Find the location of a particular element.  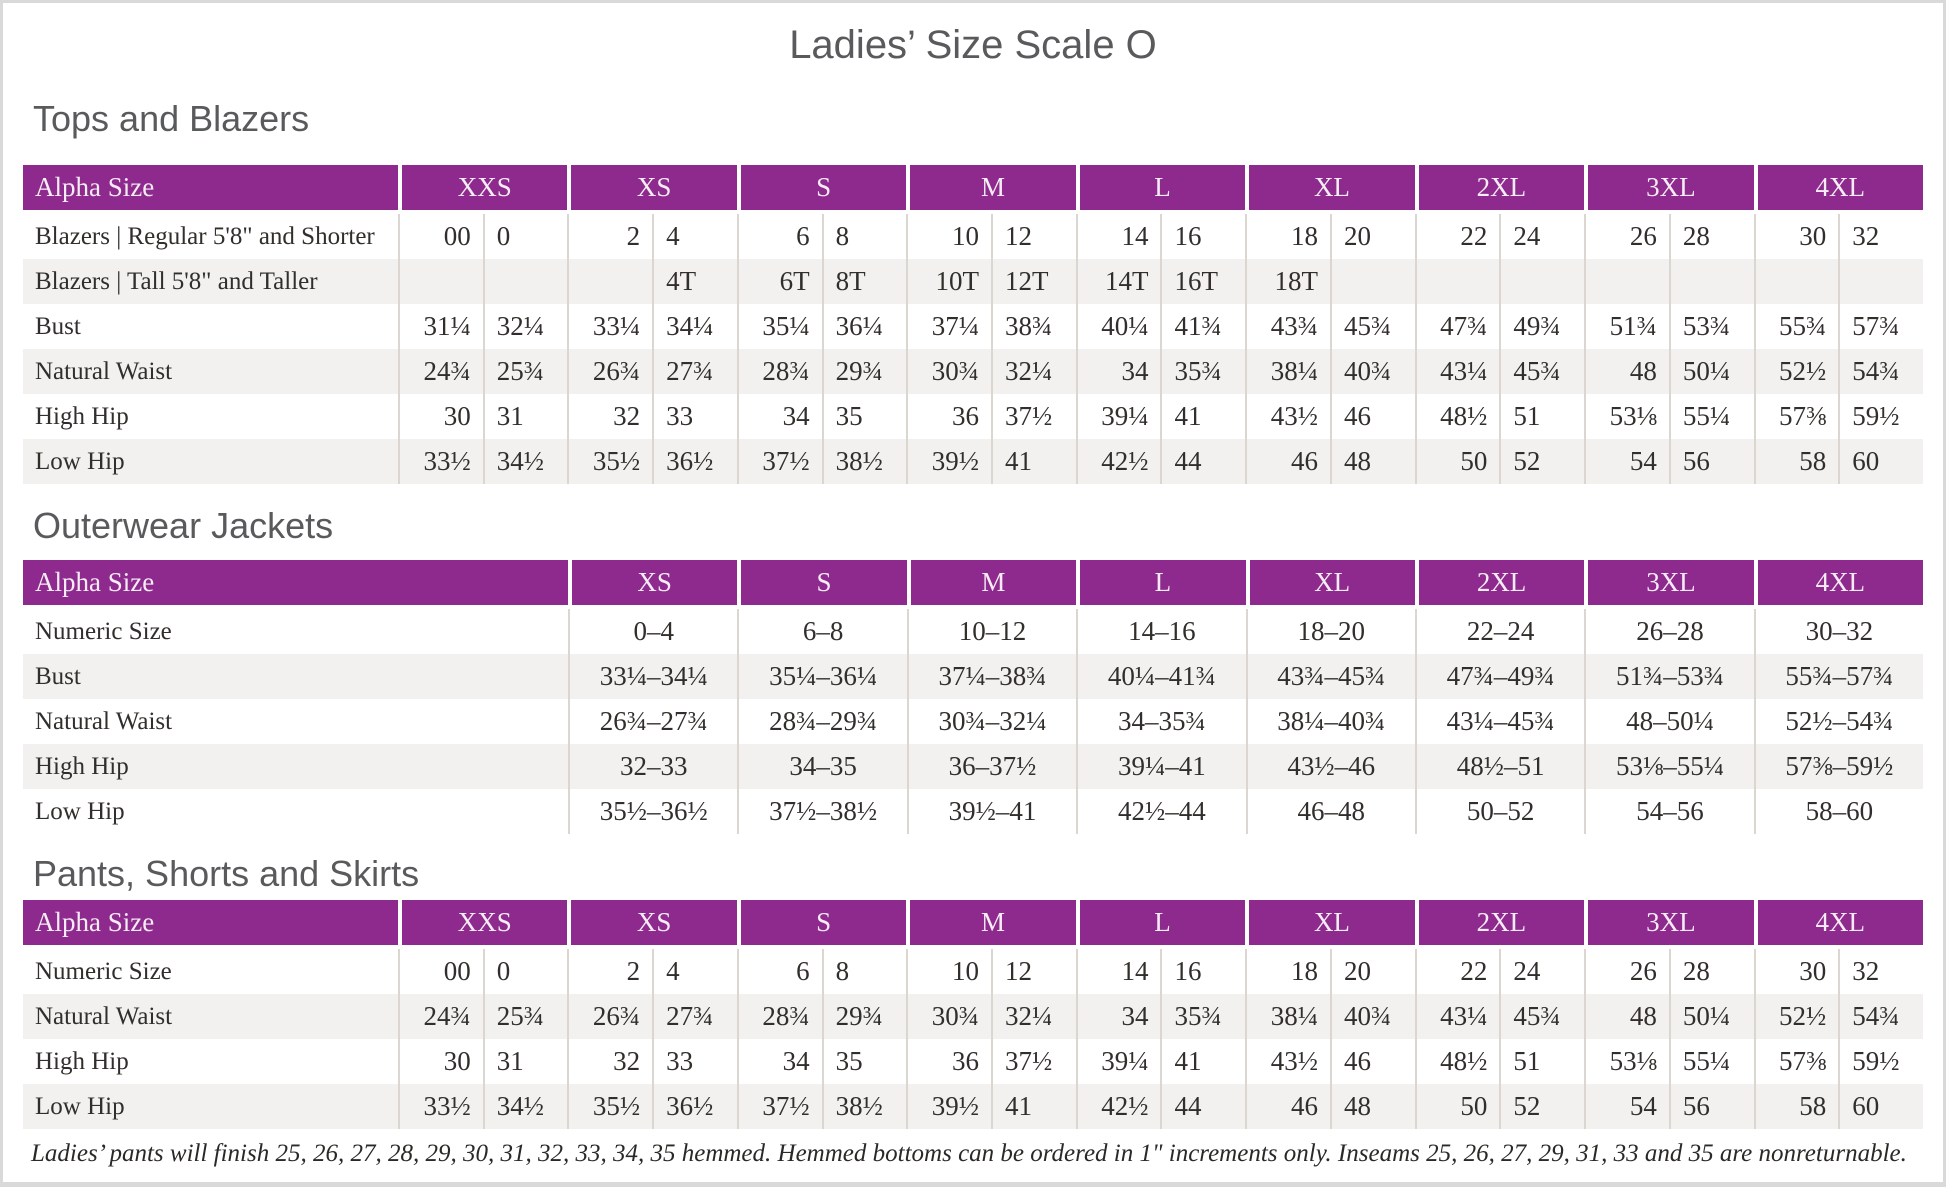

size-cell: 51 is located at coordinates (1541, 1061).